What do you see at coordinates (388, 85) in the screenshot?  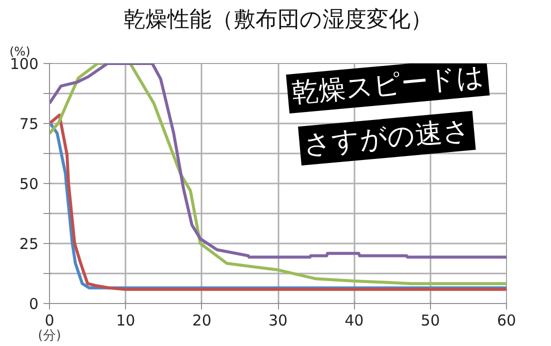 I see `annotation: 乾燥スピードは` at bounding box center [388, 85].